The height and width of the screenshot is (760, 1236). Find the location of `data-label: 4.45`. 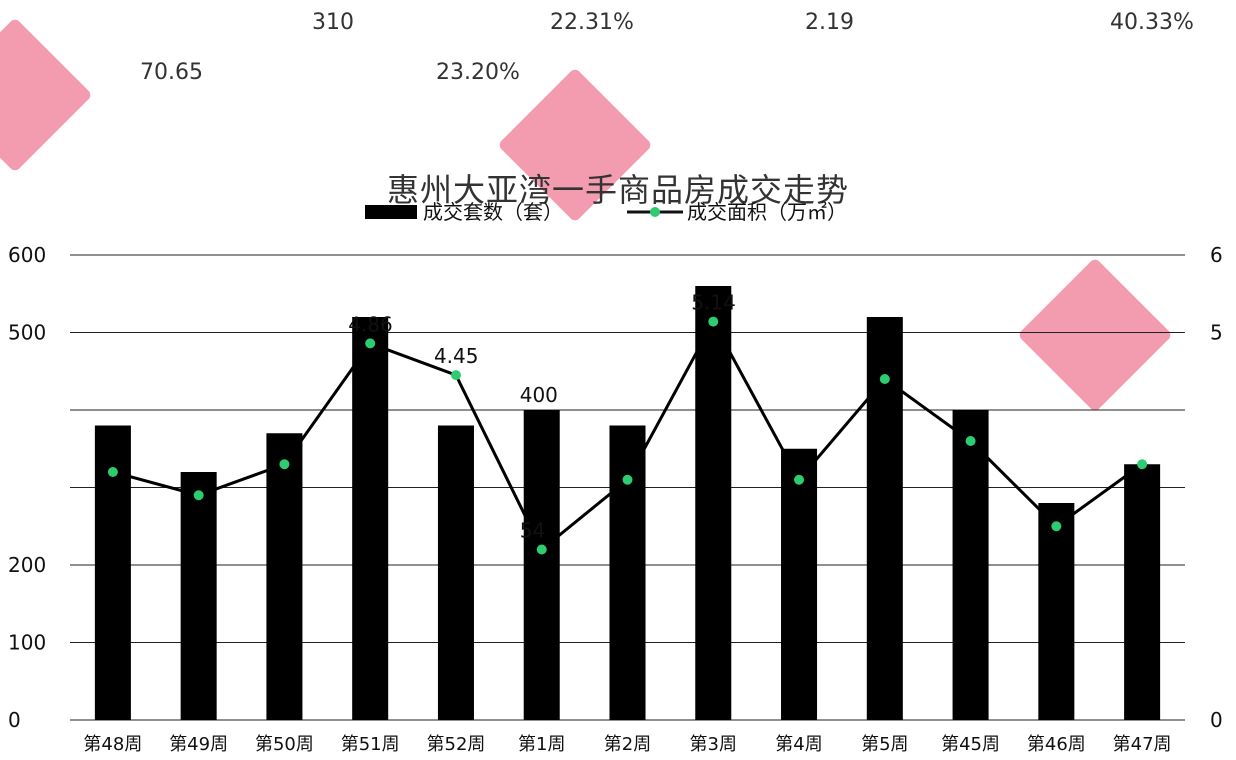

data-label: 4.45 is located at coordinates (456, 356).